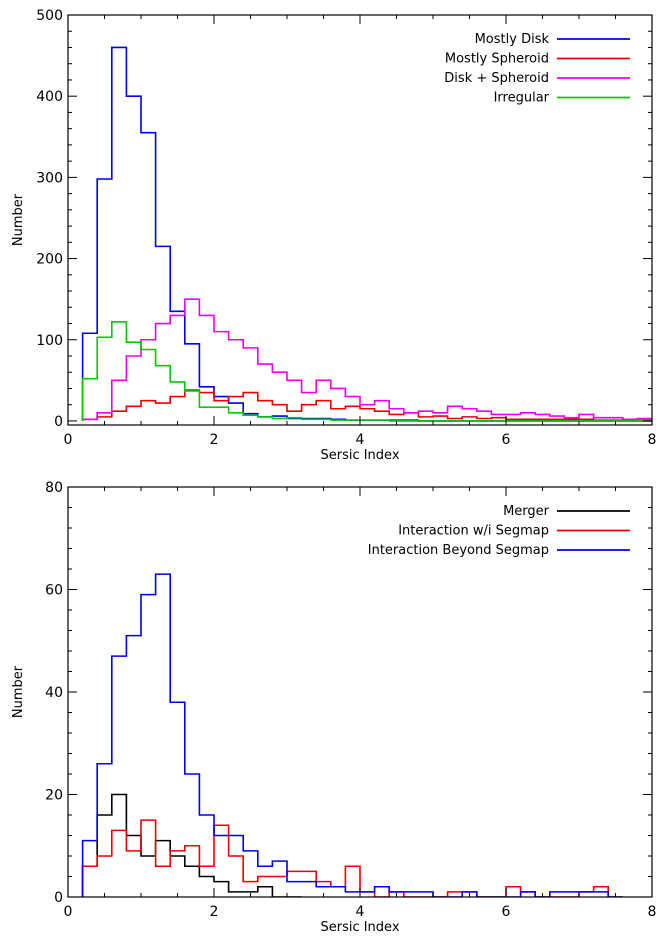  Describe the element at coordinates (512, 39) in the screenshot. I see `legend-label: Mostly Disk` at that location.